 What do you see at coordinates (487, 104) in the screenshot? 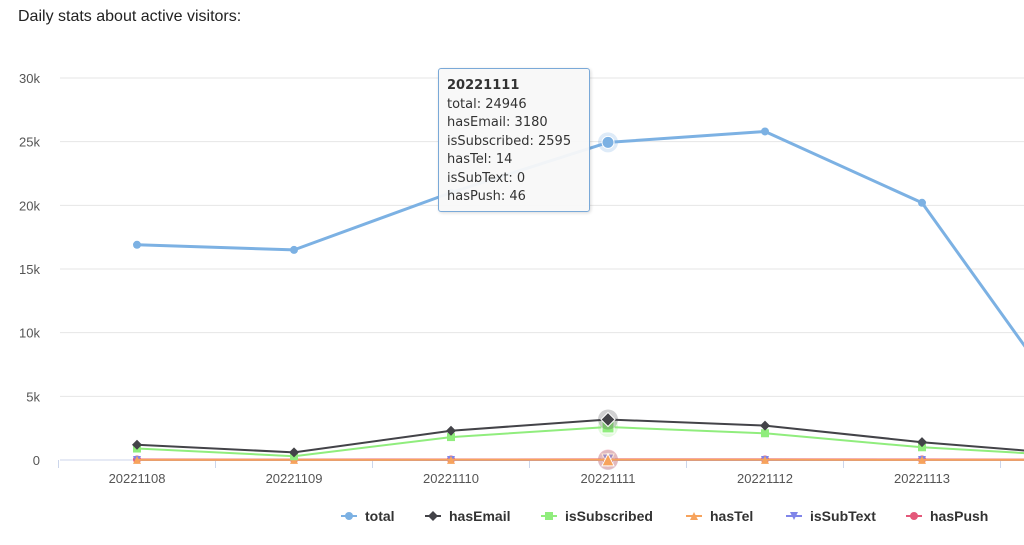
I see `tooltip-row-total: total: 24946` at bounding box center [487, 104].